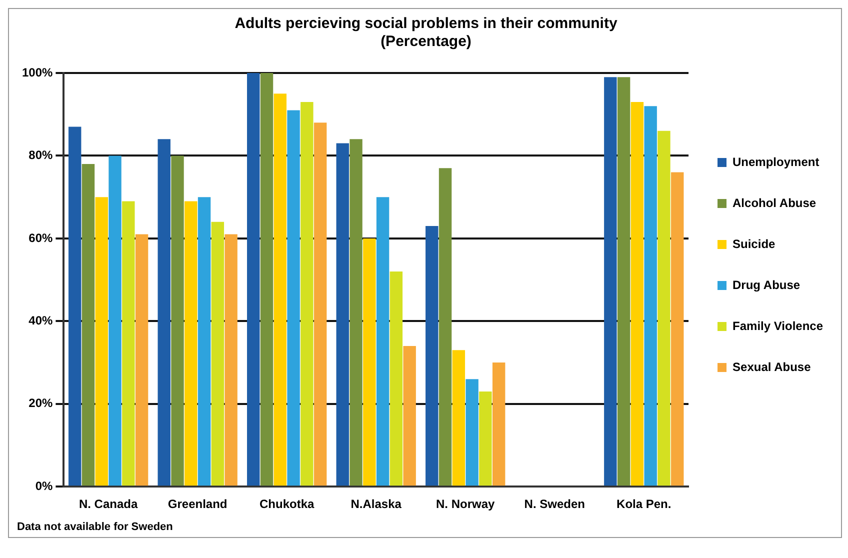 This screenshot has height=558, width=848. Describe the element at coordinates (426, 41) in the screenshot. I see `text: (Percentage)` at that location.